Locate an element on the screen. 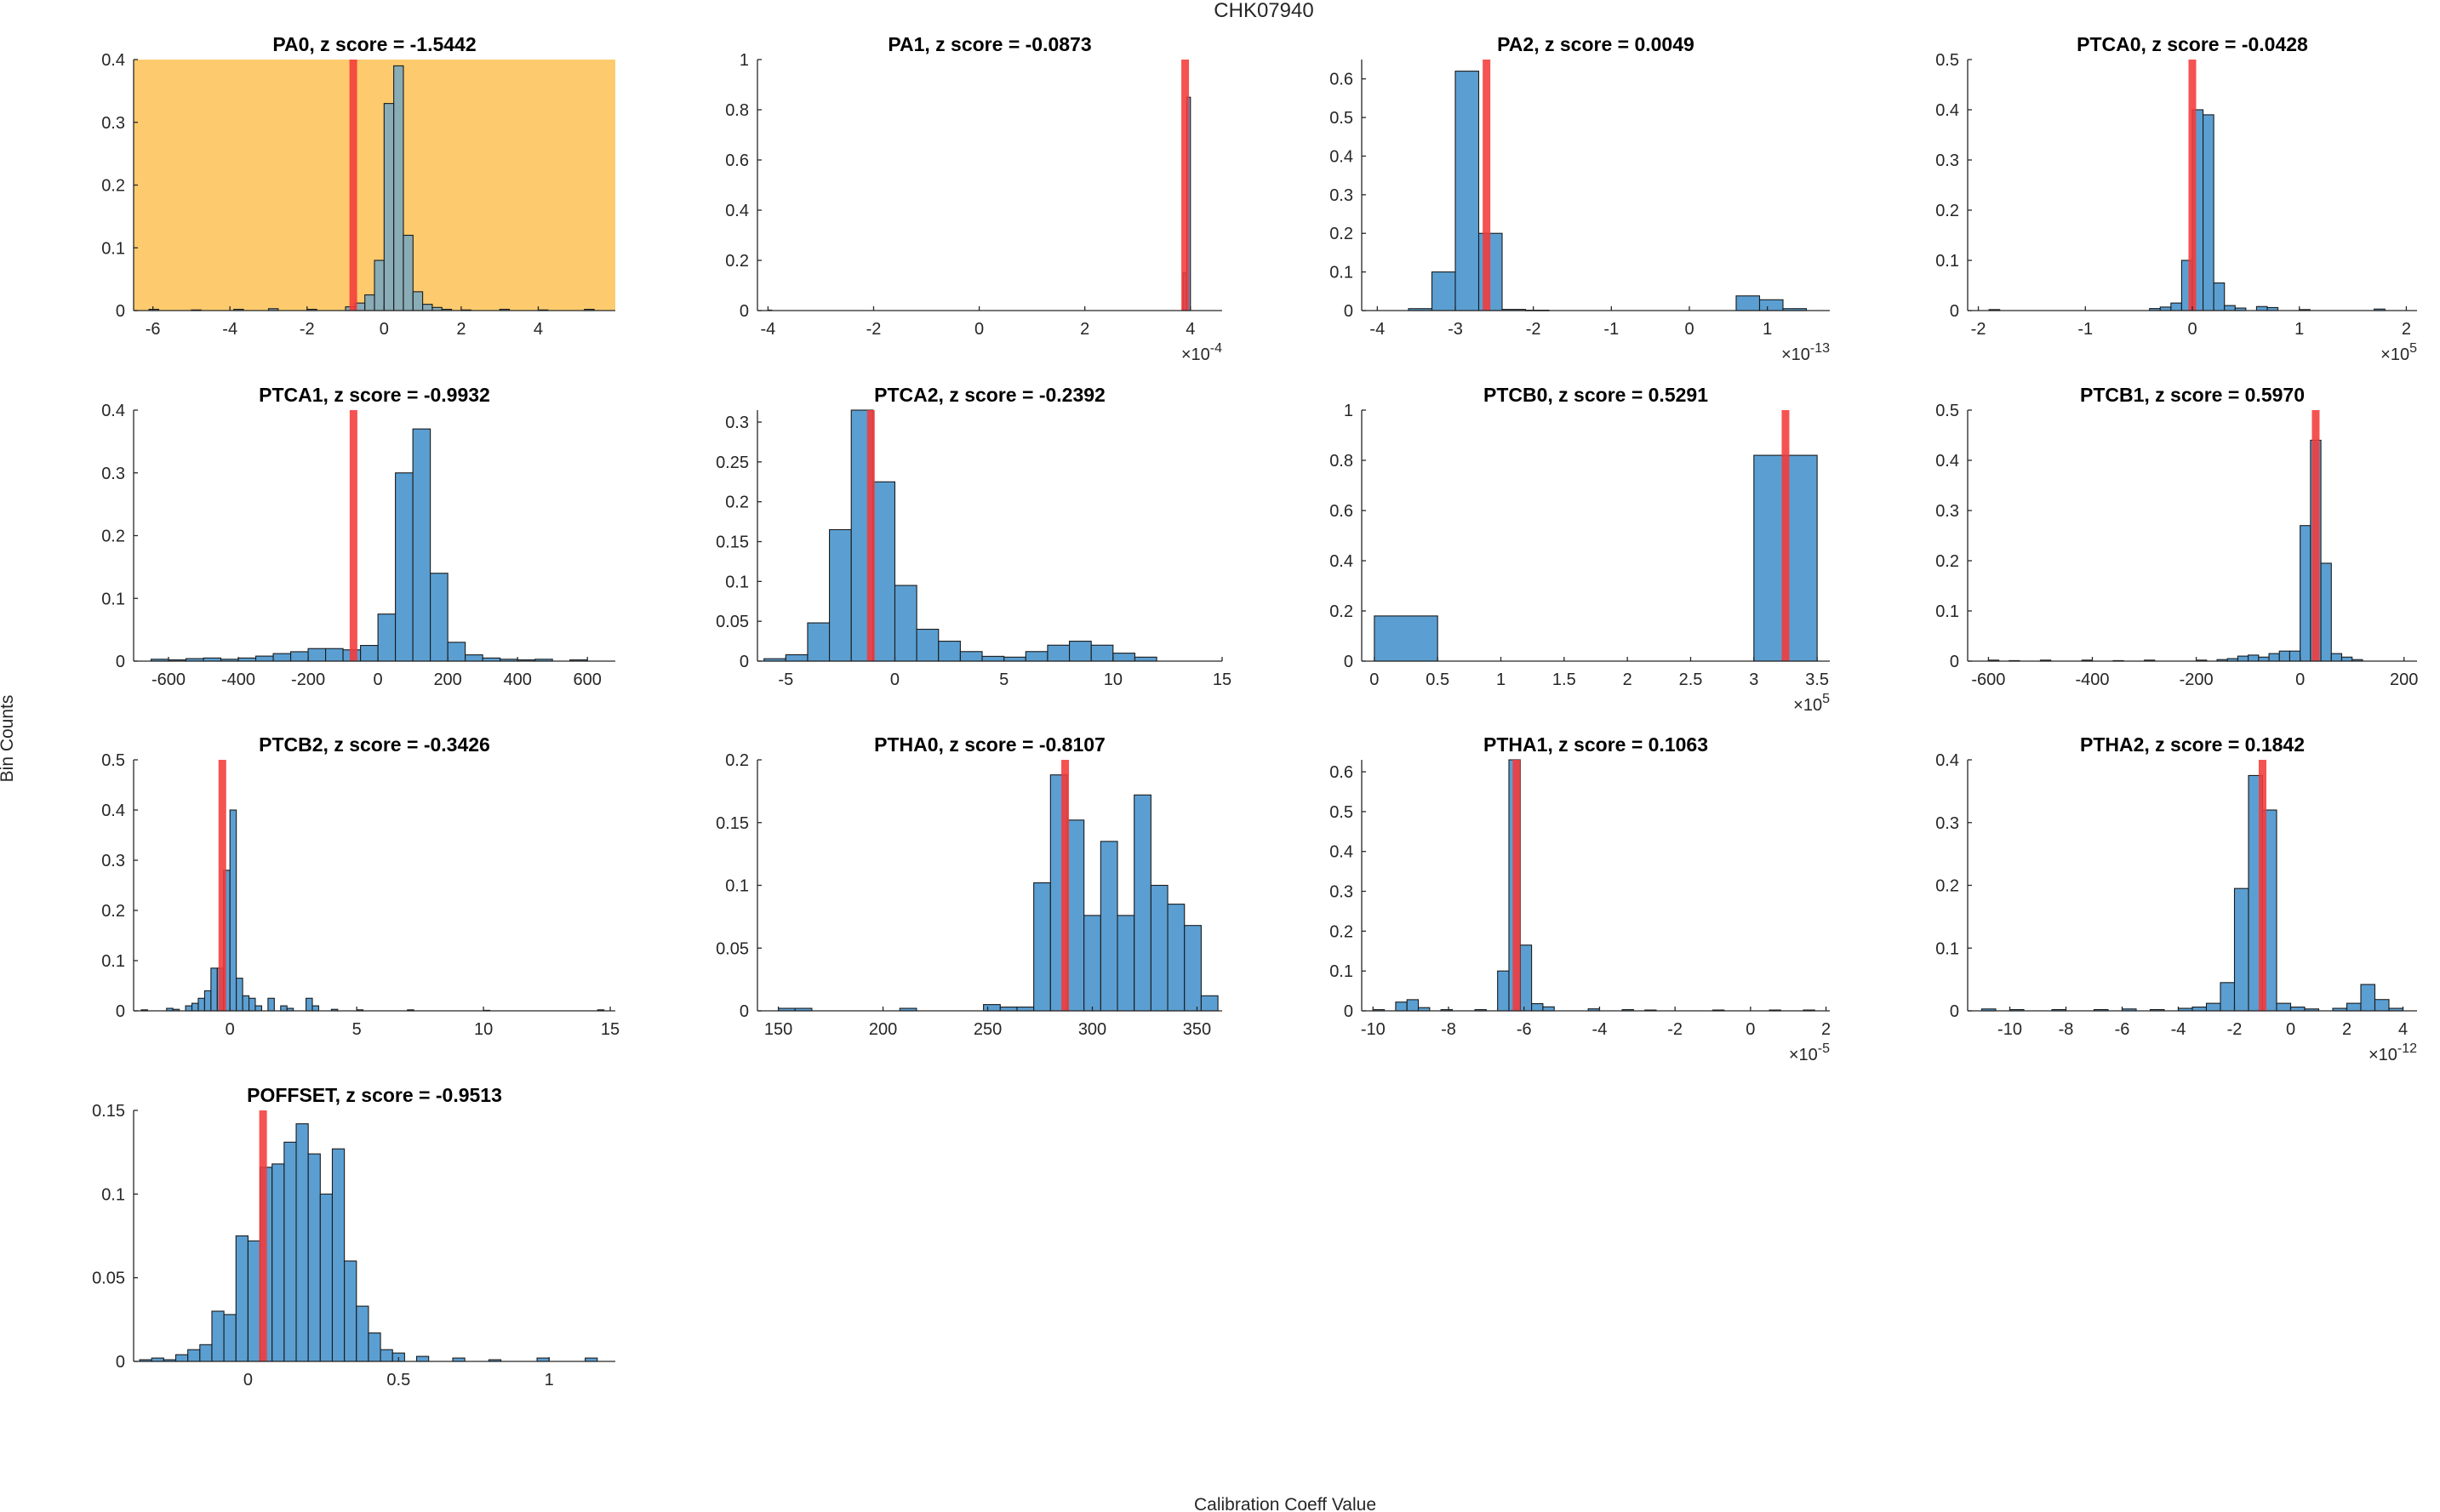 This screenshot has width=2440, height=1512. x-tick-label: 1.5 is located at coordinates (1564, 679).